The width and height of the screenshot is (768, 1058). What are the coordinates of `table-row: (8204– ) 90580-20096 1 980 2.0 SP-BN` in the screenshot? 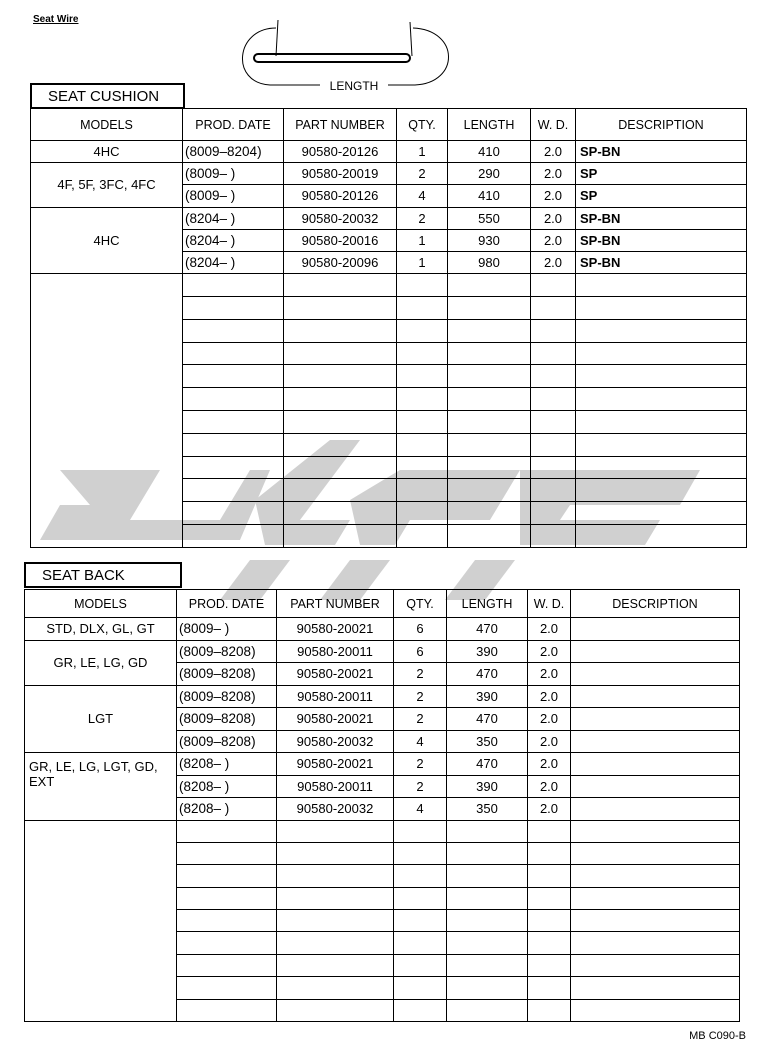 It's located at (389, 262).